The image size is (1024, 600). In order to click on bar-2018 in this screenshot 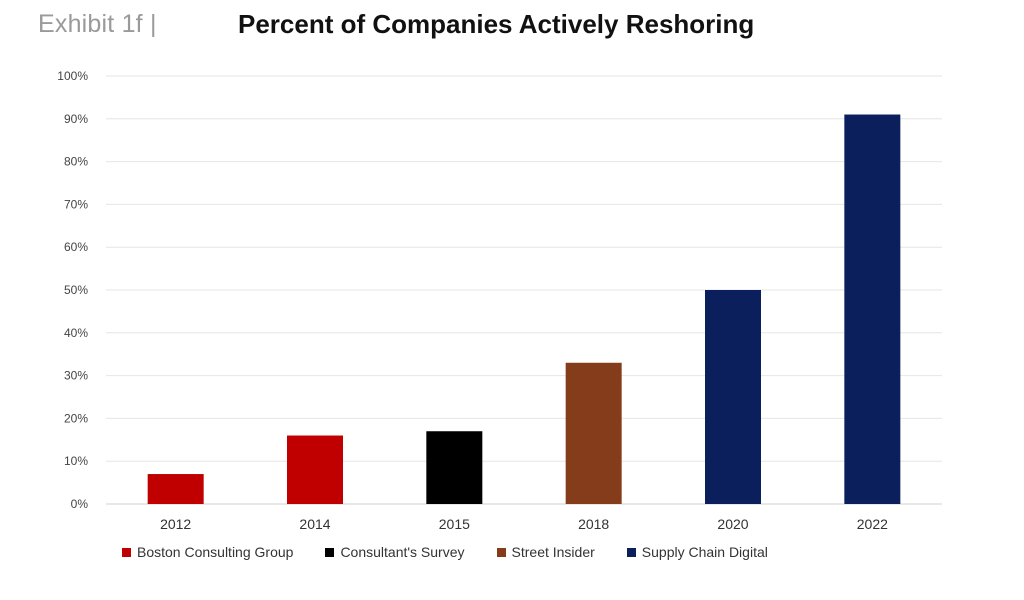, I will do `click(593, 433)`.